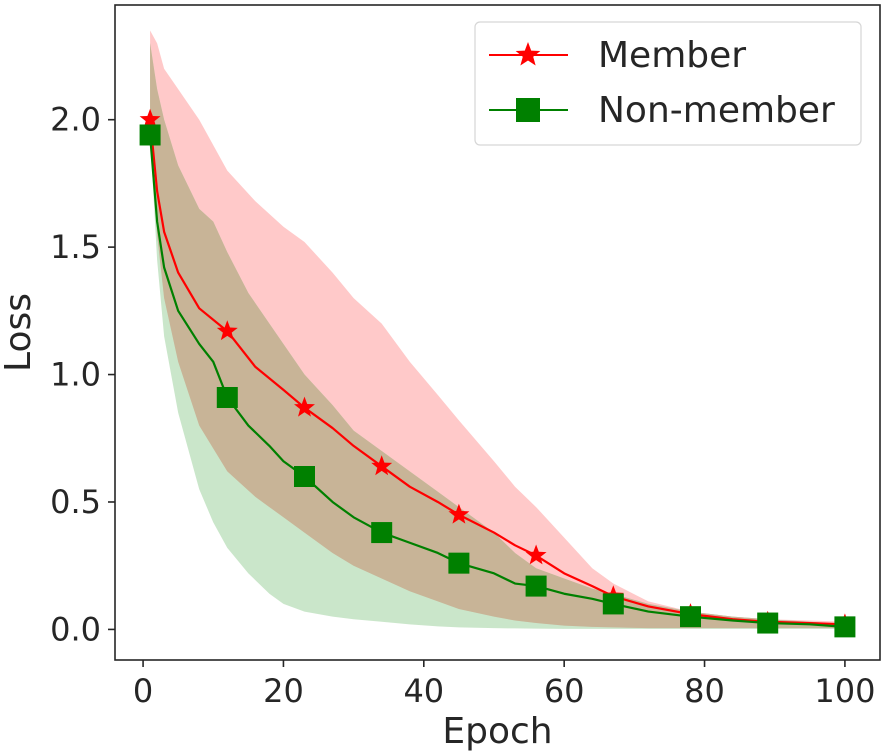 The image size is (886, 753). What do you see at coordinates (497, 731) in the screenshot?
I see `x-axis-label: Epoch` at bounding box center [497, 731].